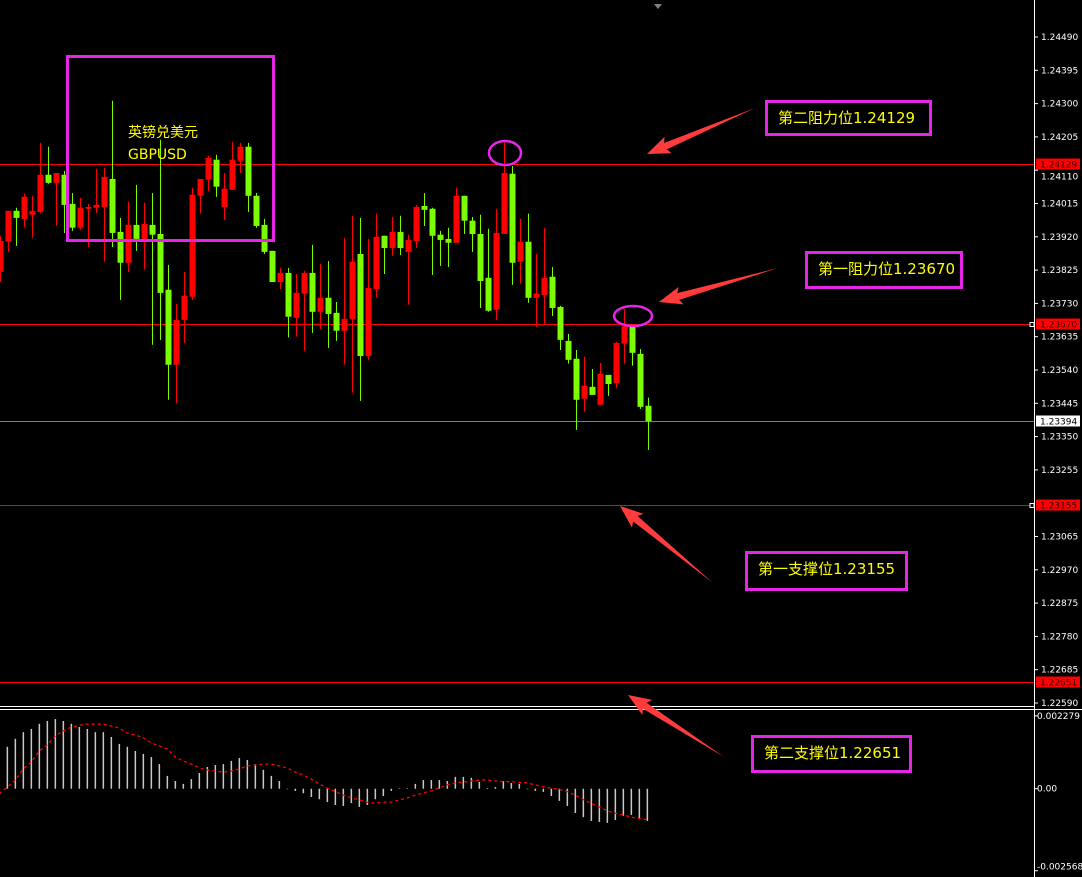 The image size is (1082, 877). What do you see at coordinates (1059, 371) in the screenshot?
I see `price-tick-label: 1.23540` at bounding box center [1059, 371].